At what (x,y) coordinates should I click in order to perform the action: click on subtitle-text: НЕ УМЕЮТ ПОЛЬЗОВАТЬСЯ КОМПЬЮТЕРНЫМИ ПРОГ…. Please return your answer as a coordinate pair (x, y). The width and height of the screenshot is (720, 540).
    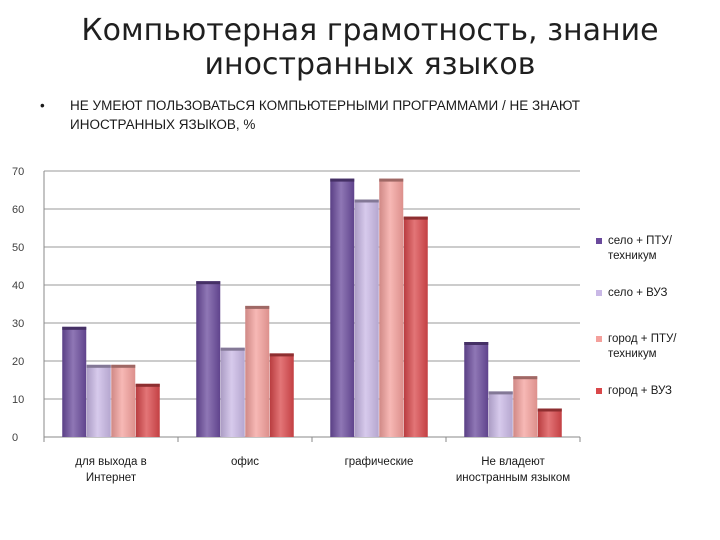
    Looking at the image, I should click on (325, 115).